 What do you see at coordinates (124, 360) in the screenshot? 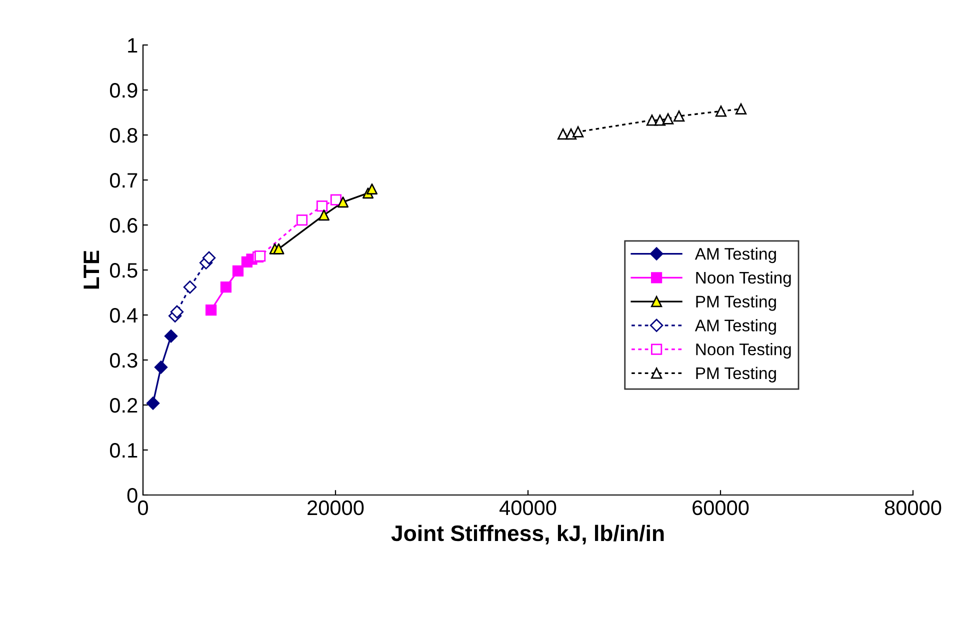
I see `y-tick-label: 0.3` at bounding box center [124, 360].